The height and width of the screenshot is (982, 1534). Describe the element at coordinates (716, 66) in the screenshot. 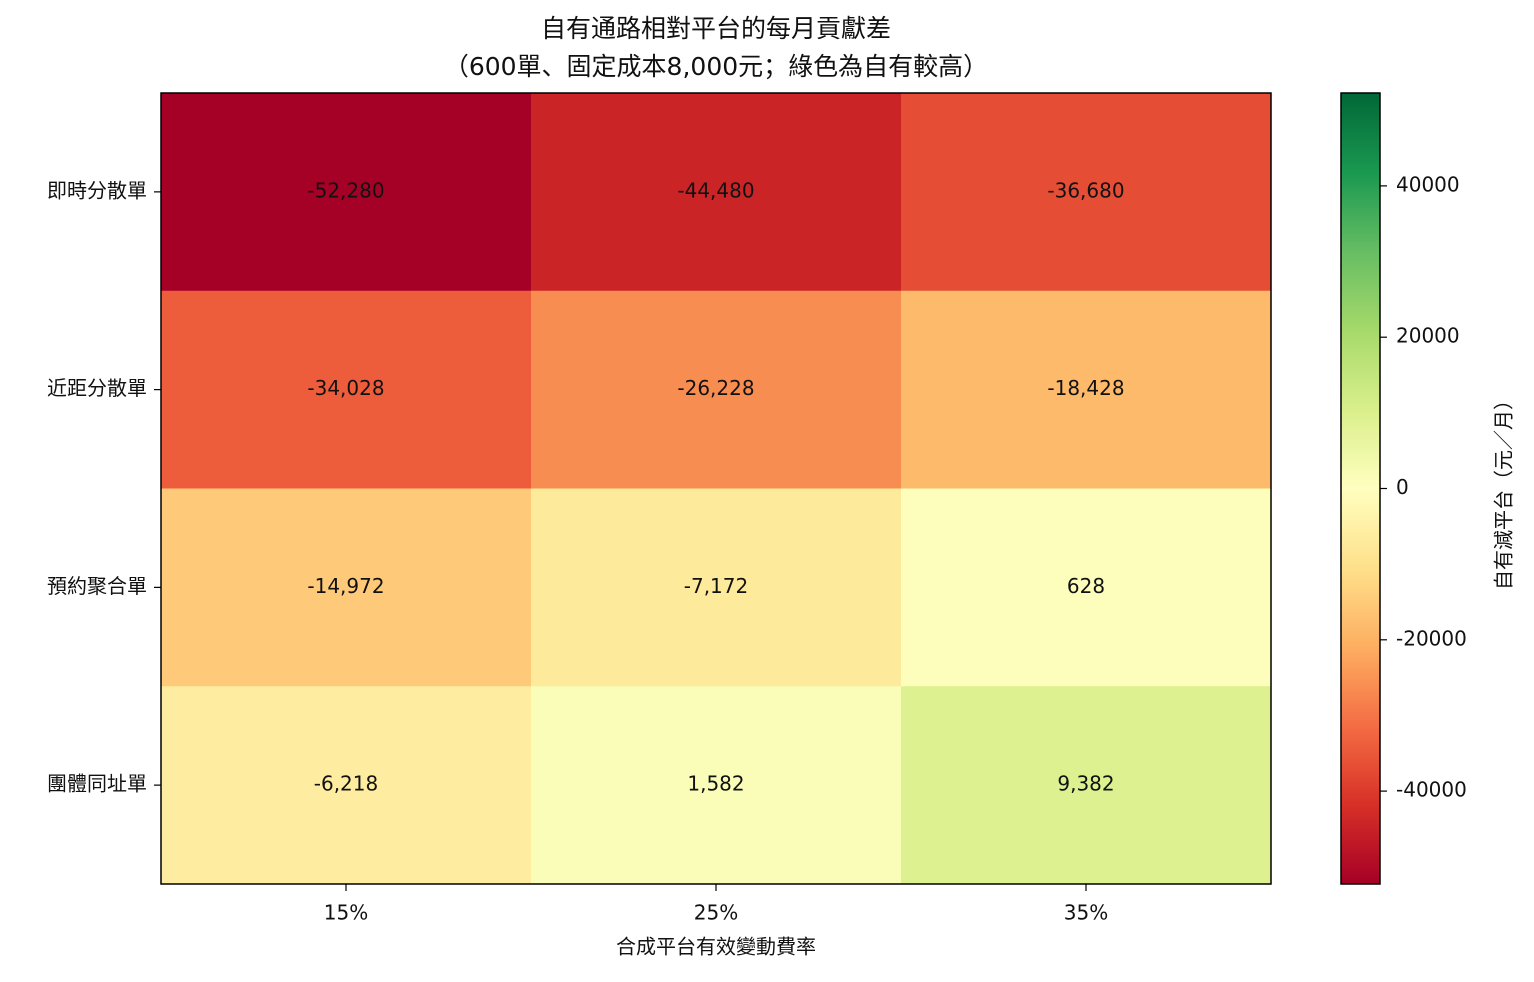

I see `chart-subtitle: （600單、固定成本8,000元；綠色為自有較高）` at that location.